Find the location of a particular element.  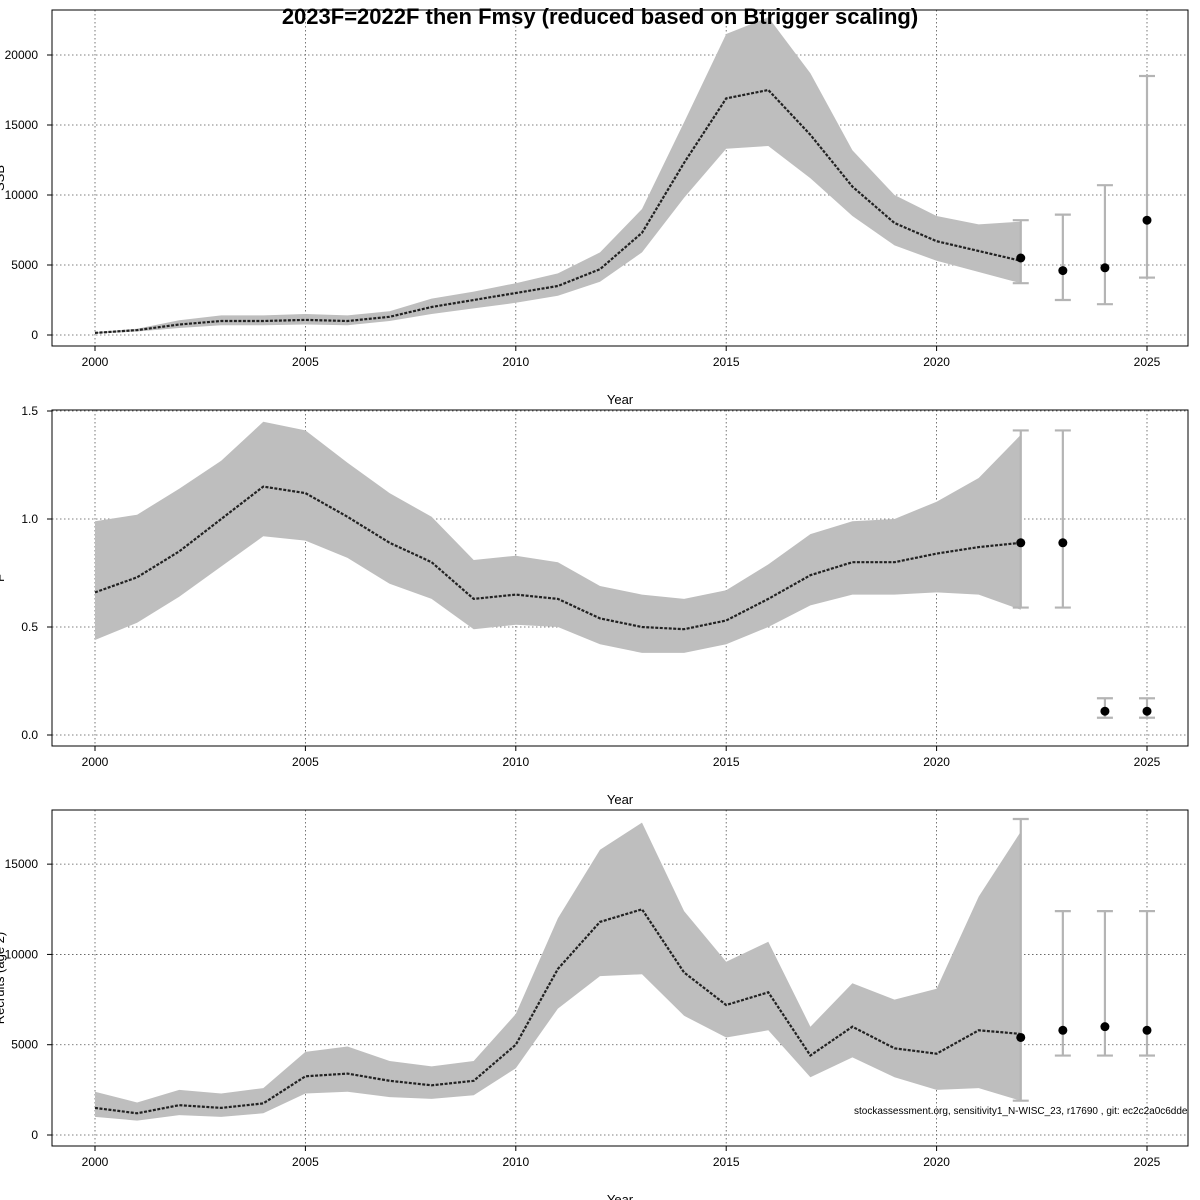

confidence-band is located at coordinates (558, 537).